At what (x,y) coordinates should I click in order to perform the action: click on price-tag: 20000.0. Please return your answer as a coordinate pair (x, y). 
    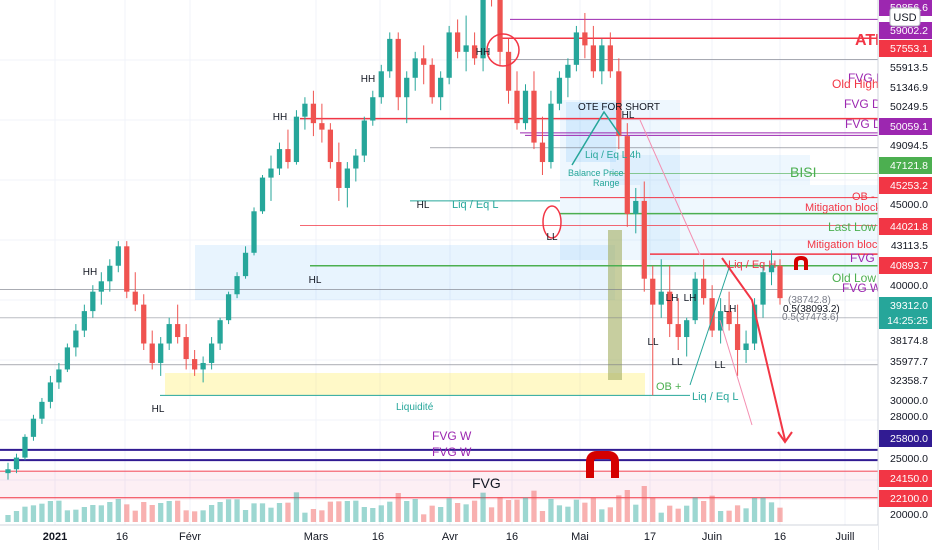
    Looking at the image, I should click on (909, 515).